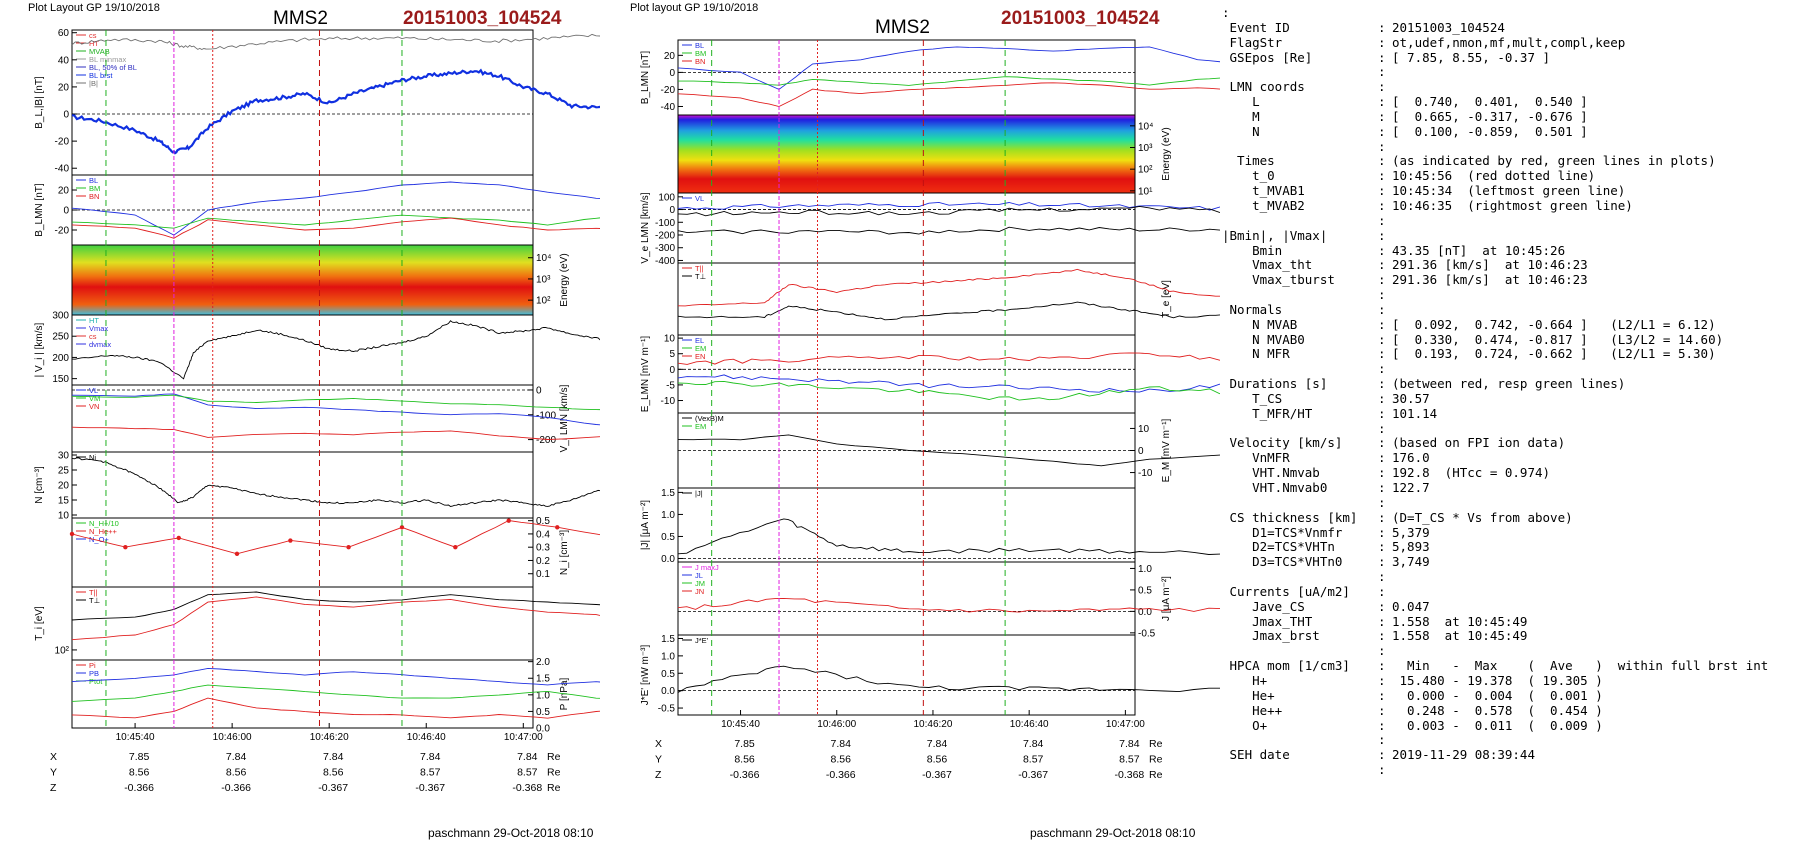  Describe the element at coordinates (1495, 636) in the screenshot. I see `info-row: Jmax_brst:1.558 at 10:45:49` at that location.